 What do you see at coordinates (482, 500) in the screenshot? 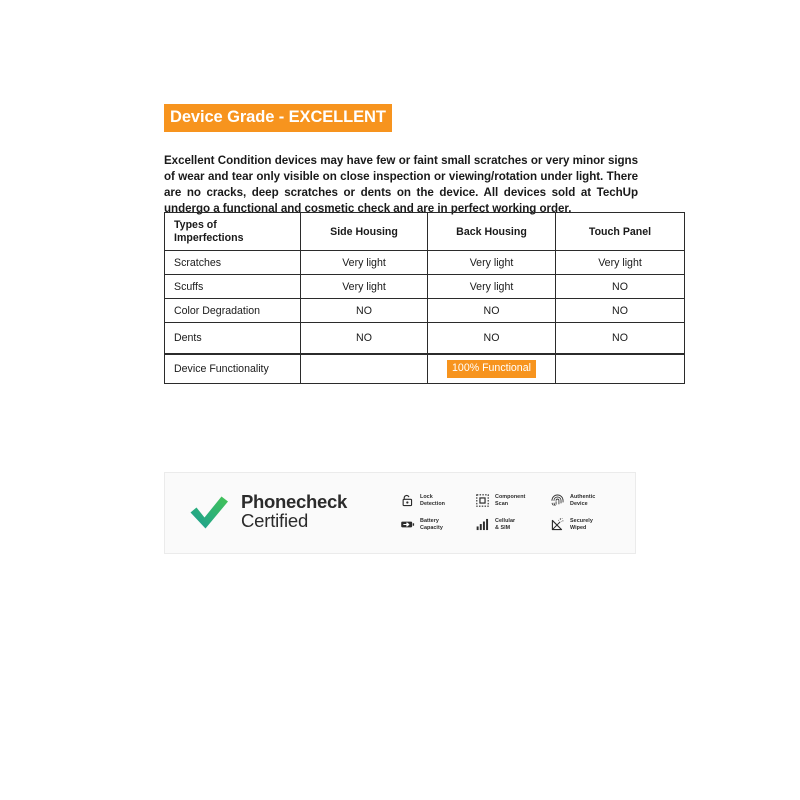
I see `component-scan-icon` at bounding box center [482, 500].